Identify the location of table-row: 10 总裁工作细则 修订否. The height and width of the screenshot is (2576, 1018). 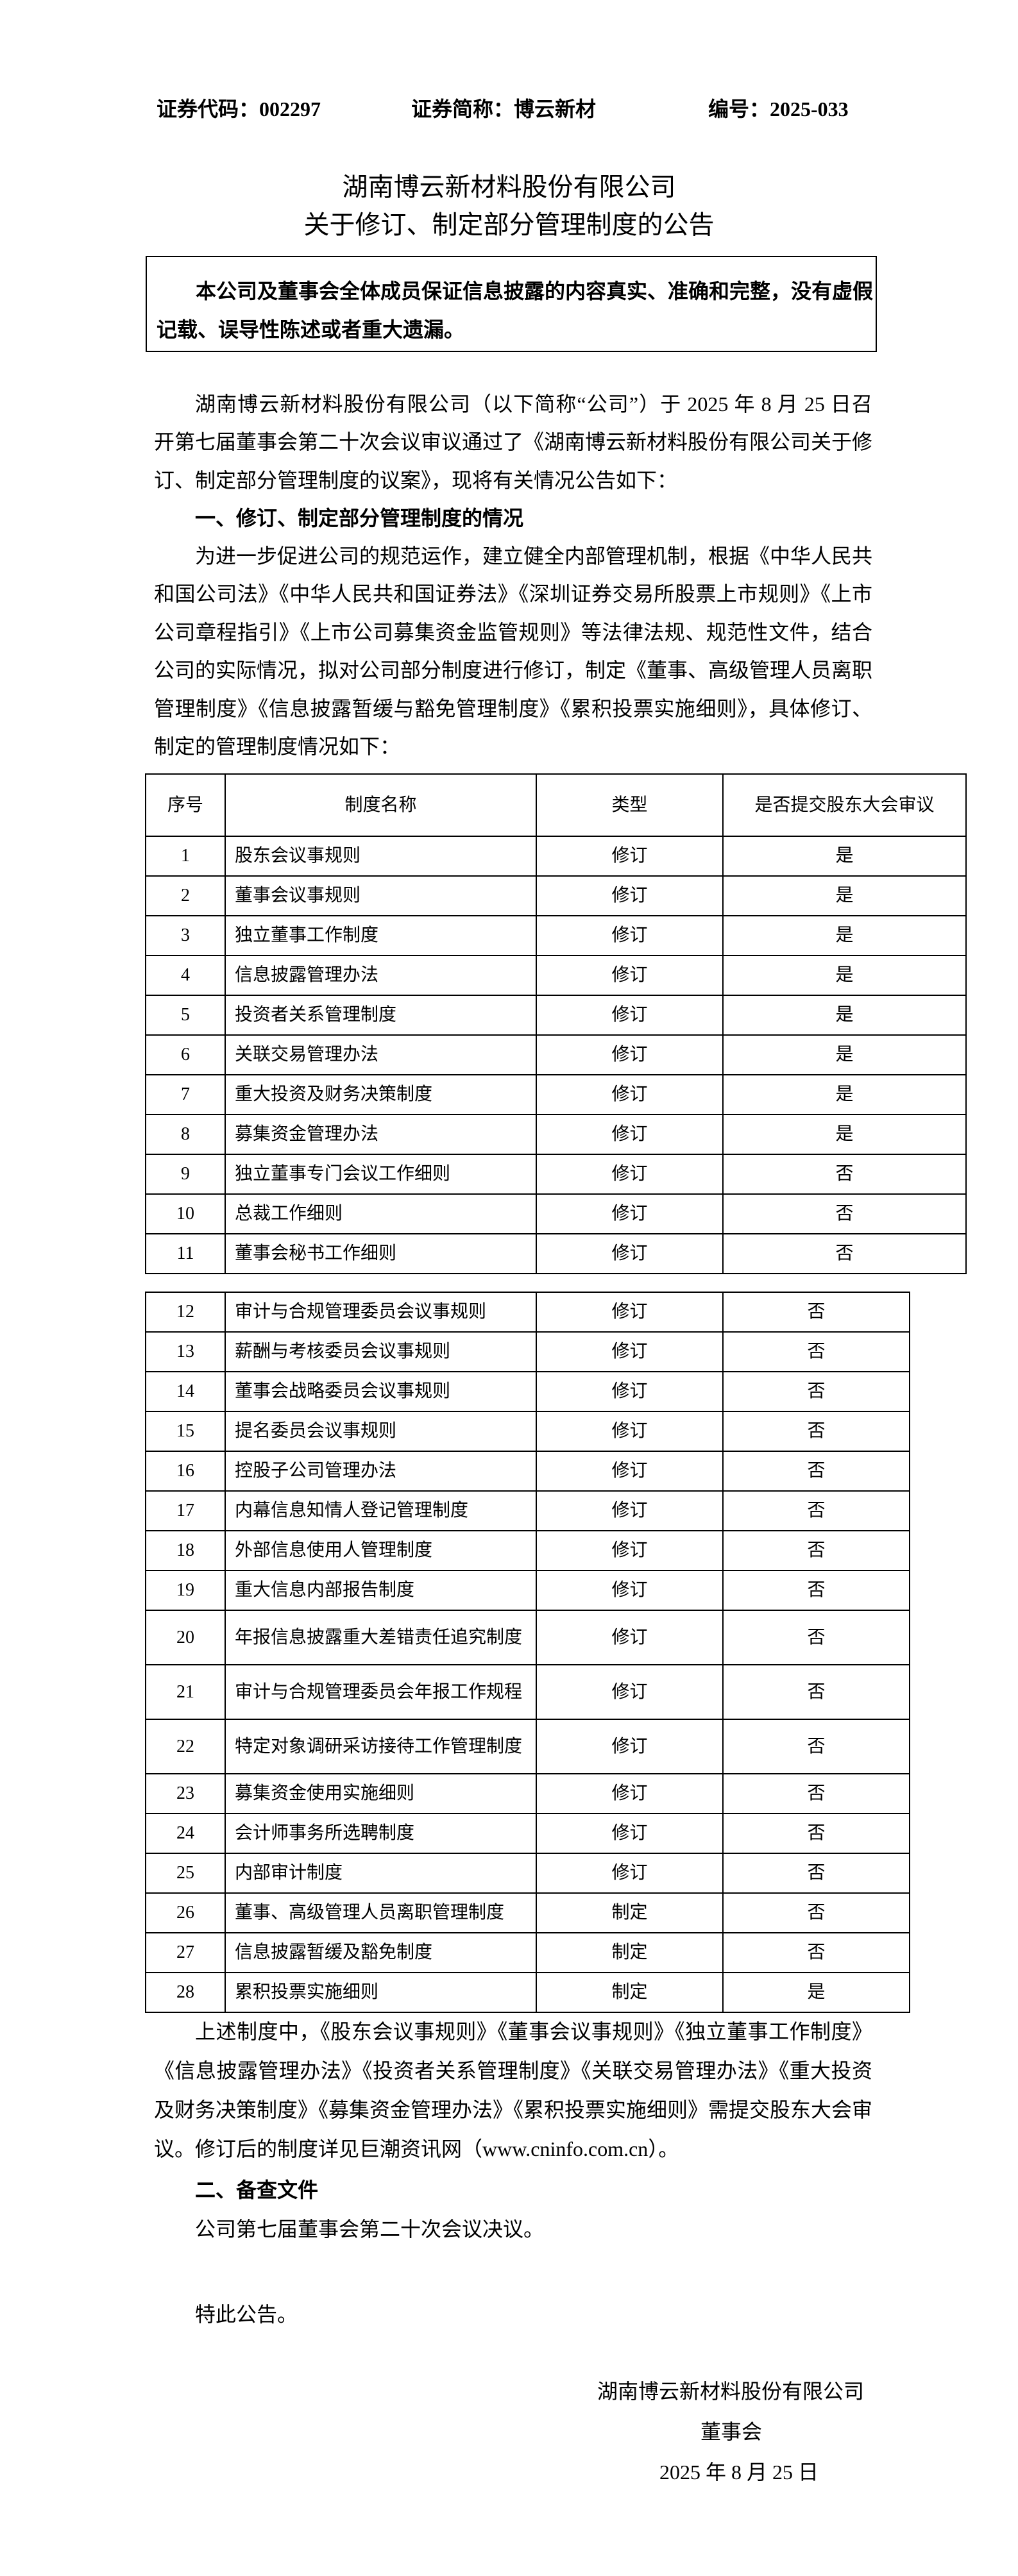
(556, 1213).